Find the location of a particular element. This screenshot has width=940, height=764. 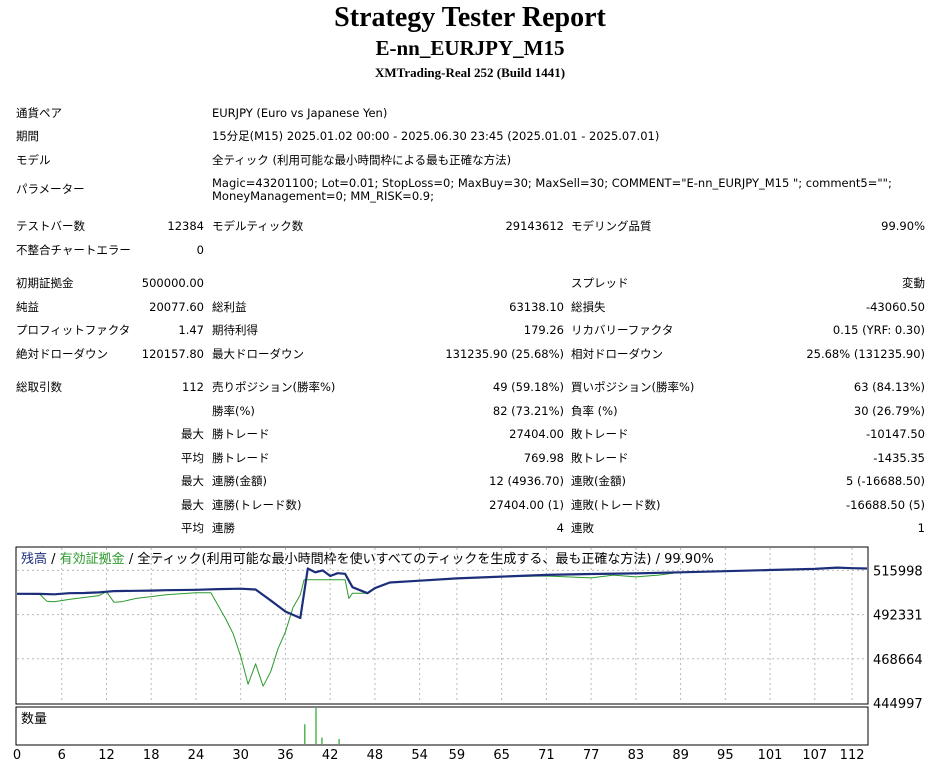

x-tick-label: 65 is located at coordinates (501, 755).